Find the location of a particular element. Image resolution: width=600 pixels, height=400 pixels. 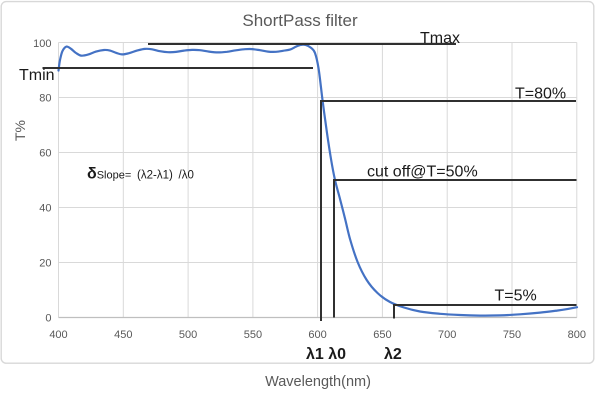

svg-text: Tmin is located at coordinates (37, 75).